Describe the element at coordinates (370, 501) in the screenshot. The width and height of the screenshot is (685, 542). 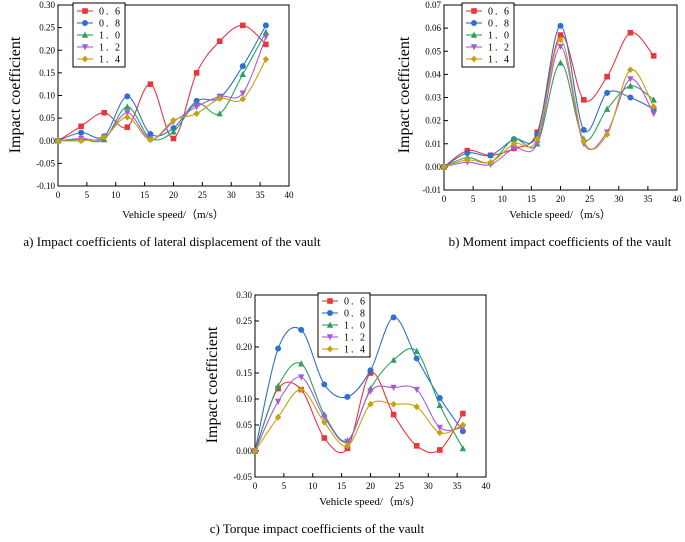
I see `x-axis-label: Vehicle speed/（m/s）` at that location.